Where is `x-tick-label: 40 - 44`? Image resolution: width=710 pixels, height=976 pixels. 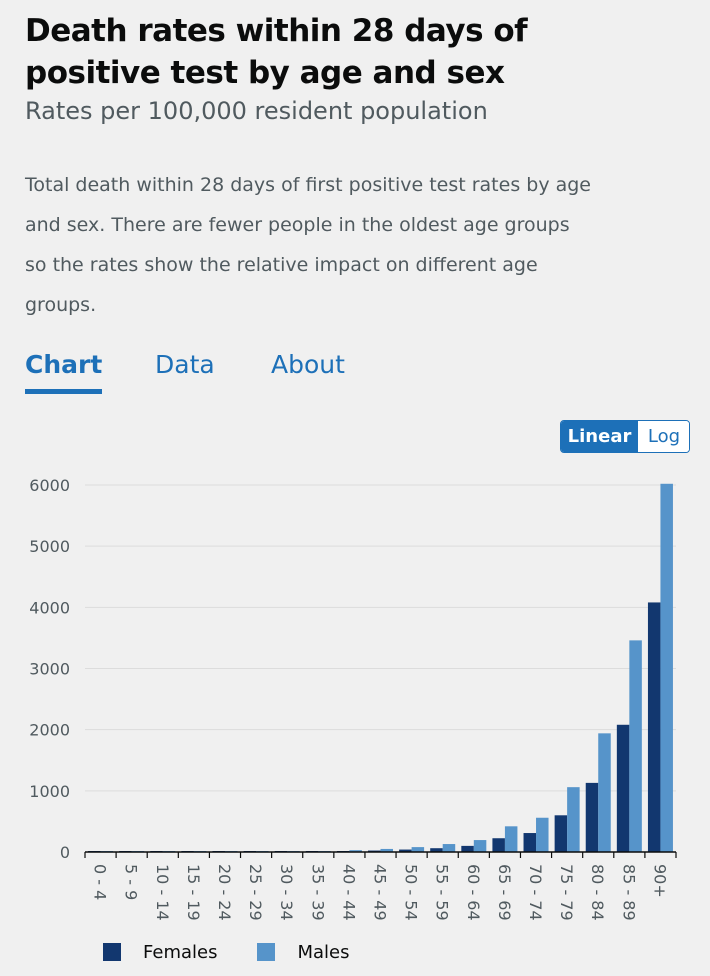 x-tick-label: 40 - 44 is located at coordinates (348, 892).